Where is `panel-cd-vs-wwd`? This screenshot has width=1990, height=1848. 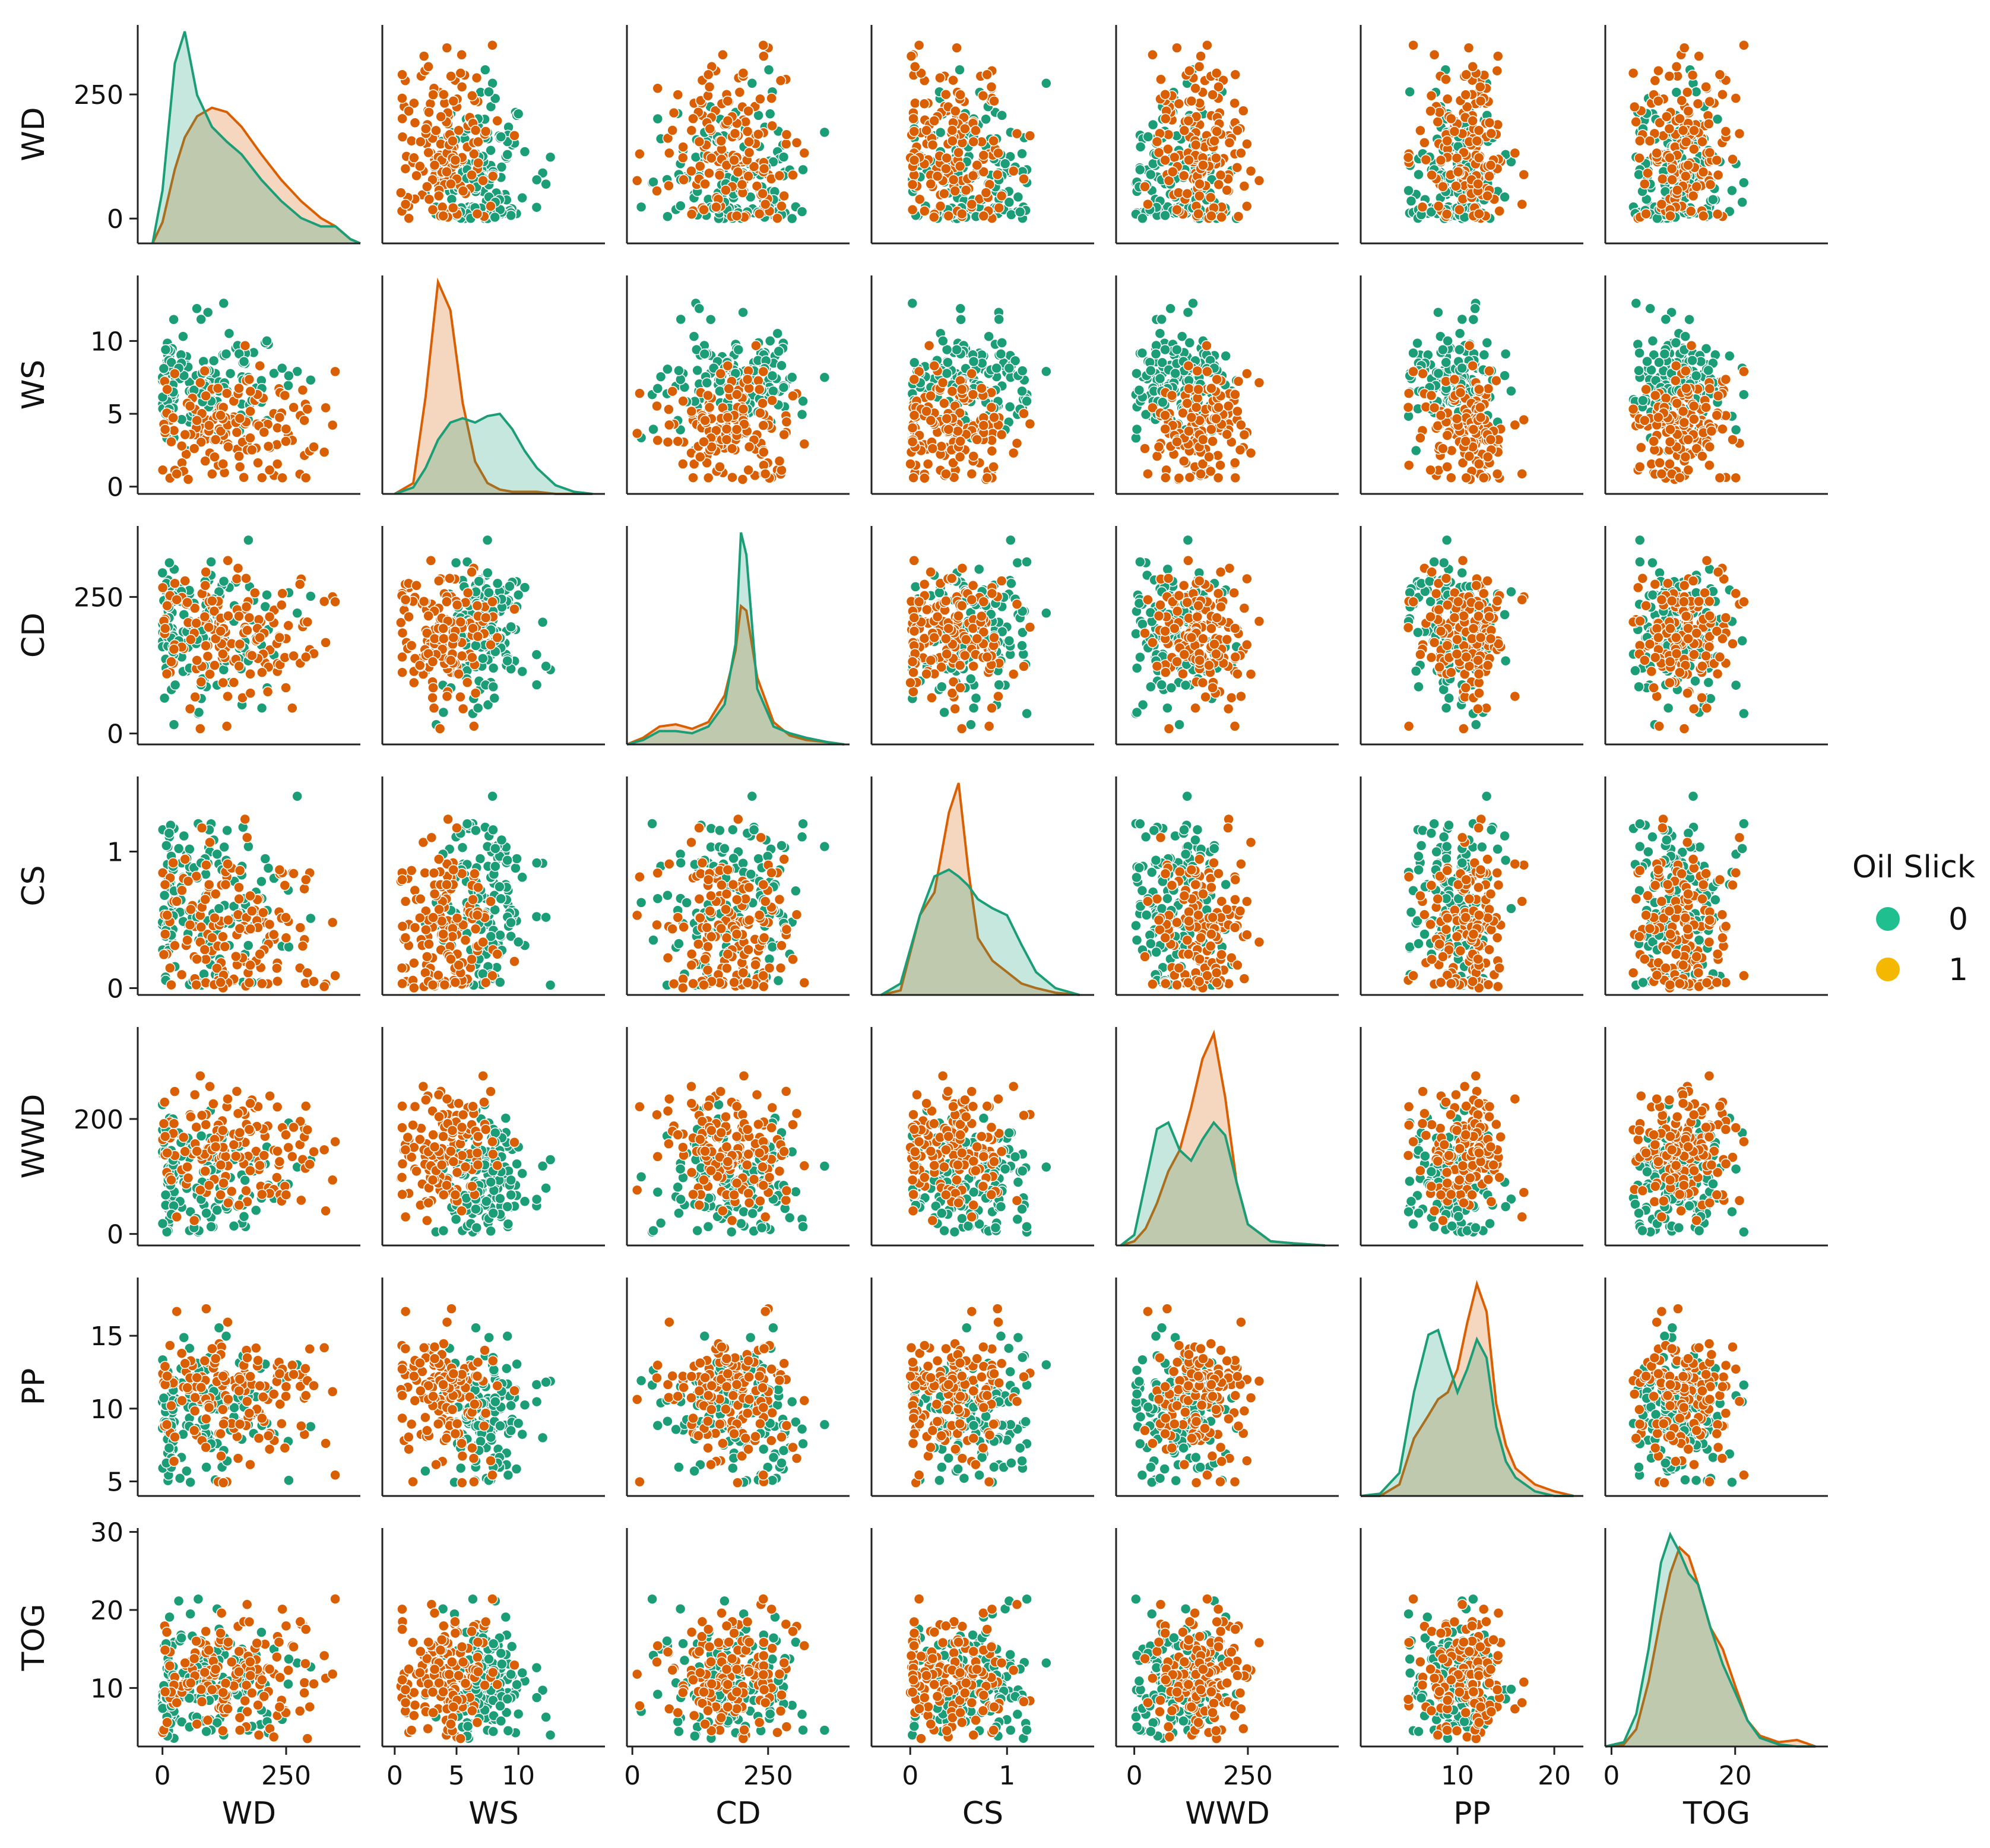 panel-cd-vs-wwd is located at coordinates (1227, 636).